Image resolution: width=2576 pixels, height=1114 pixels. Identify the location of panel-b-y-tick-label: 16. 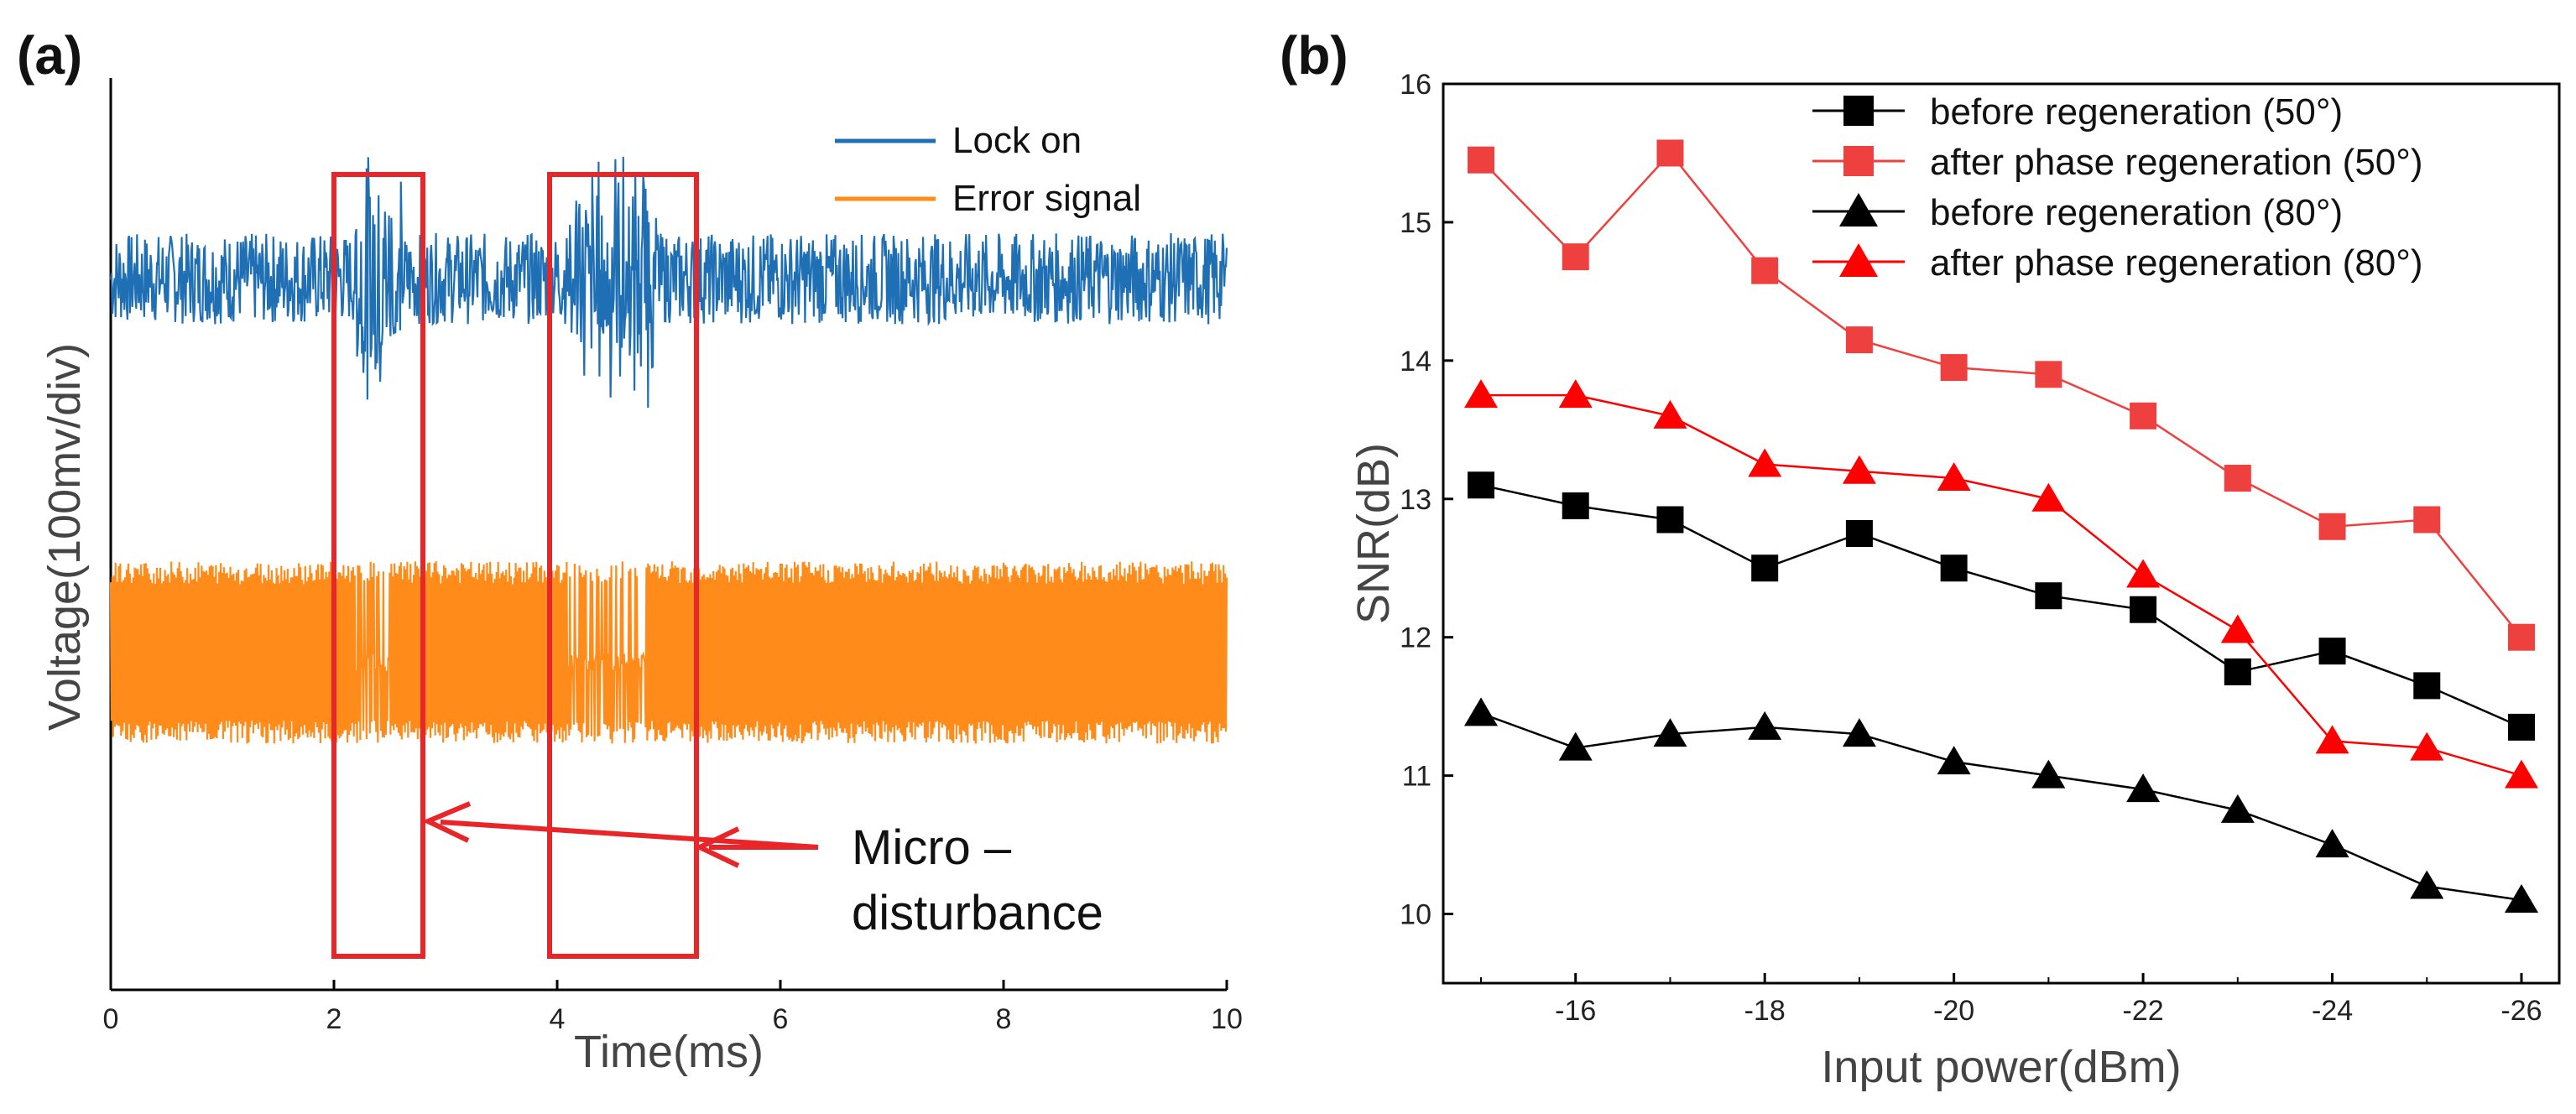
(1415, 85).